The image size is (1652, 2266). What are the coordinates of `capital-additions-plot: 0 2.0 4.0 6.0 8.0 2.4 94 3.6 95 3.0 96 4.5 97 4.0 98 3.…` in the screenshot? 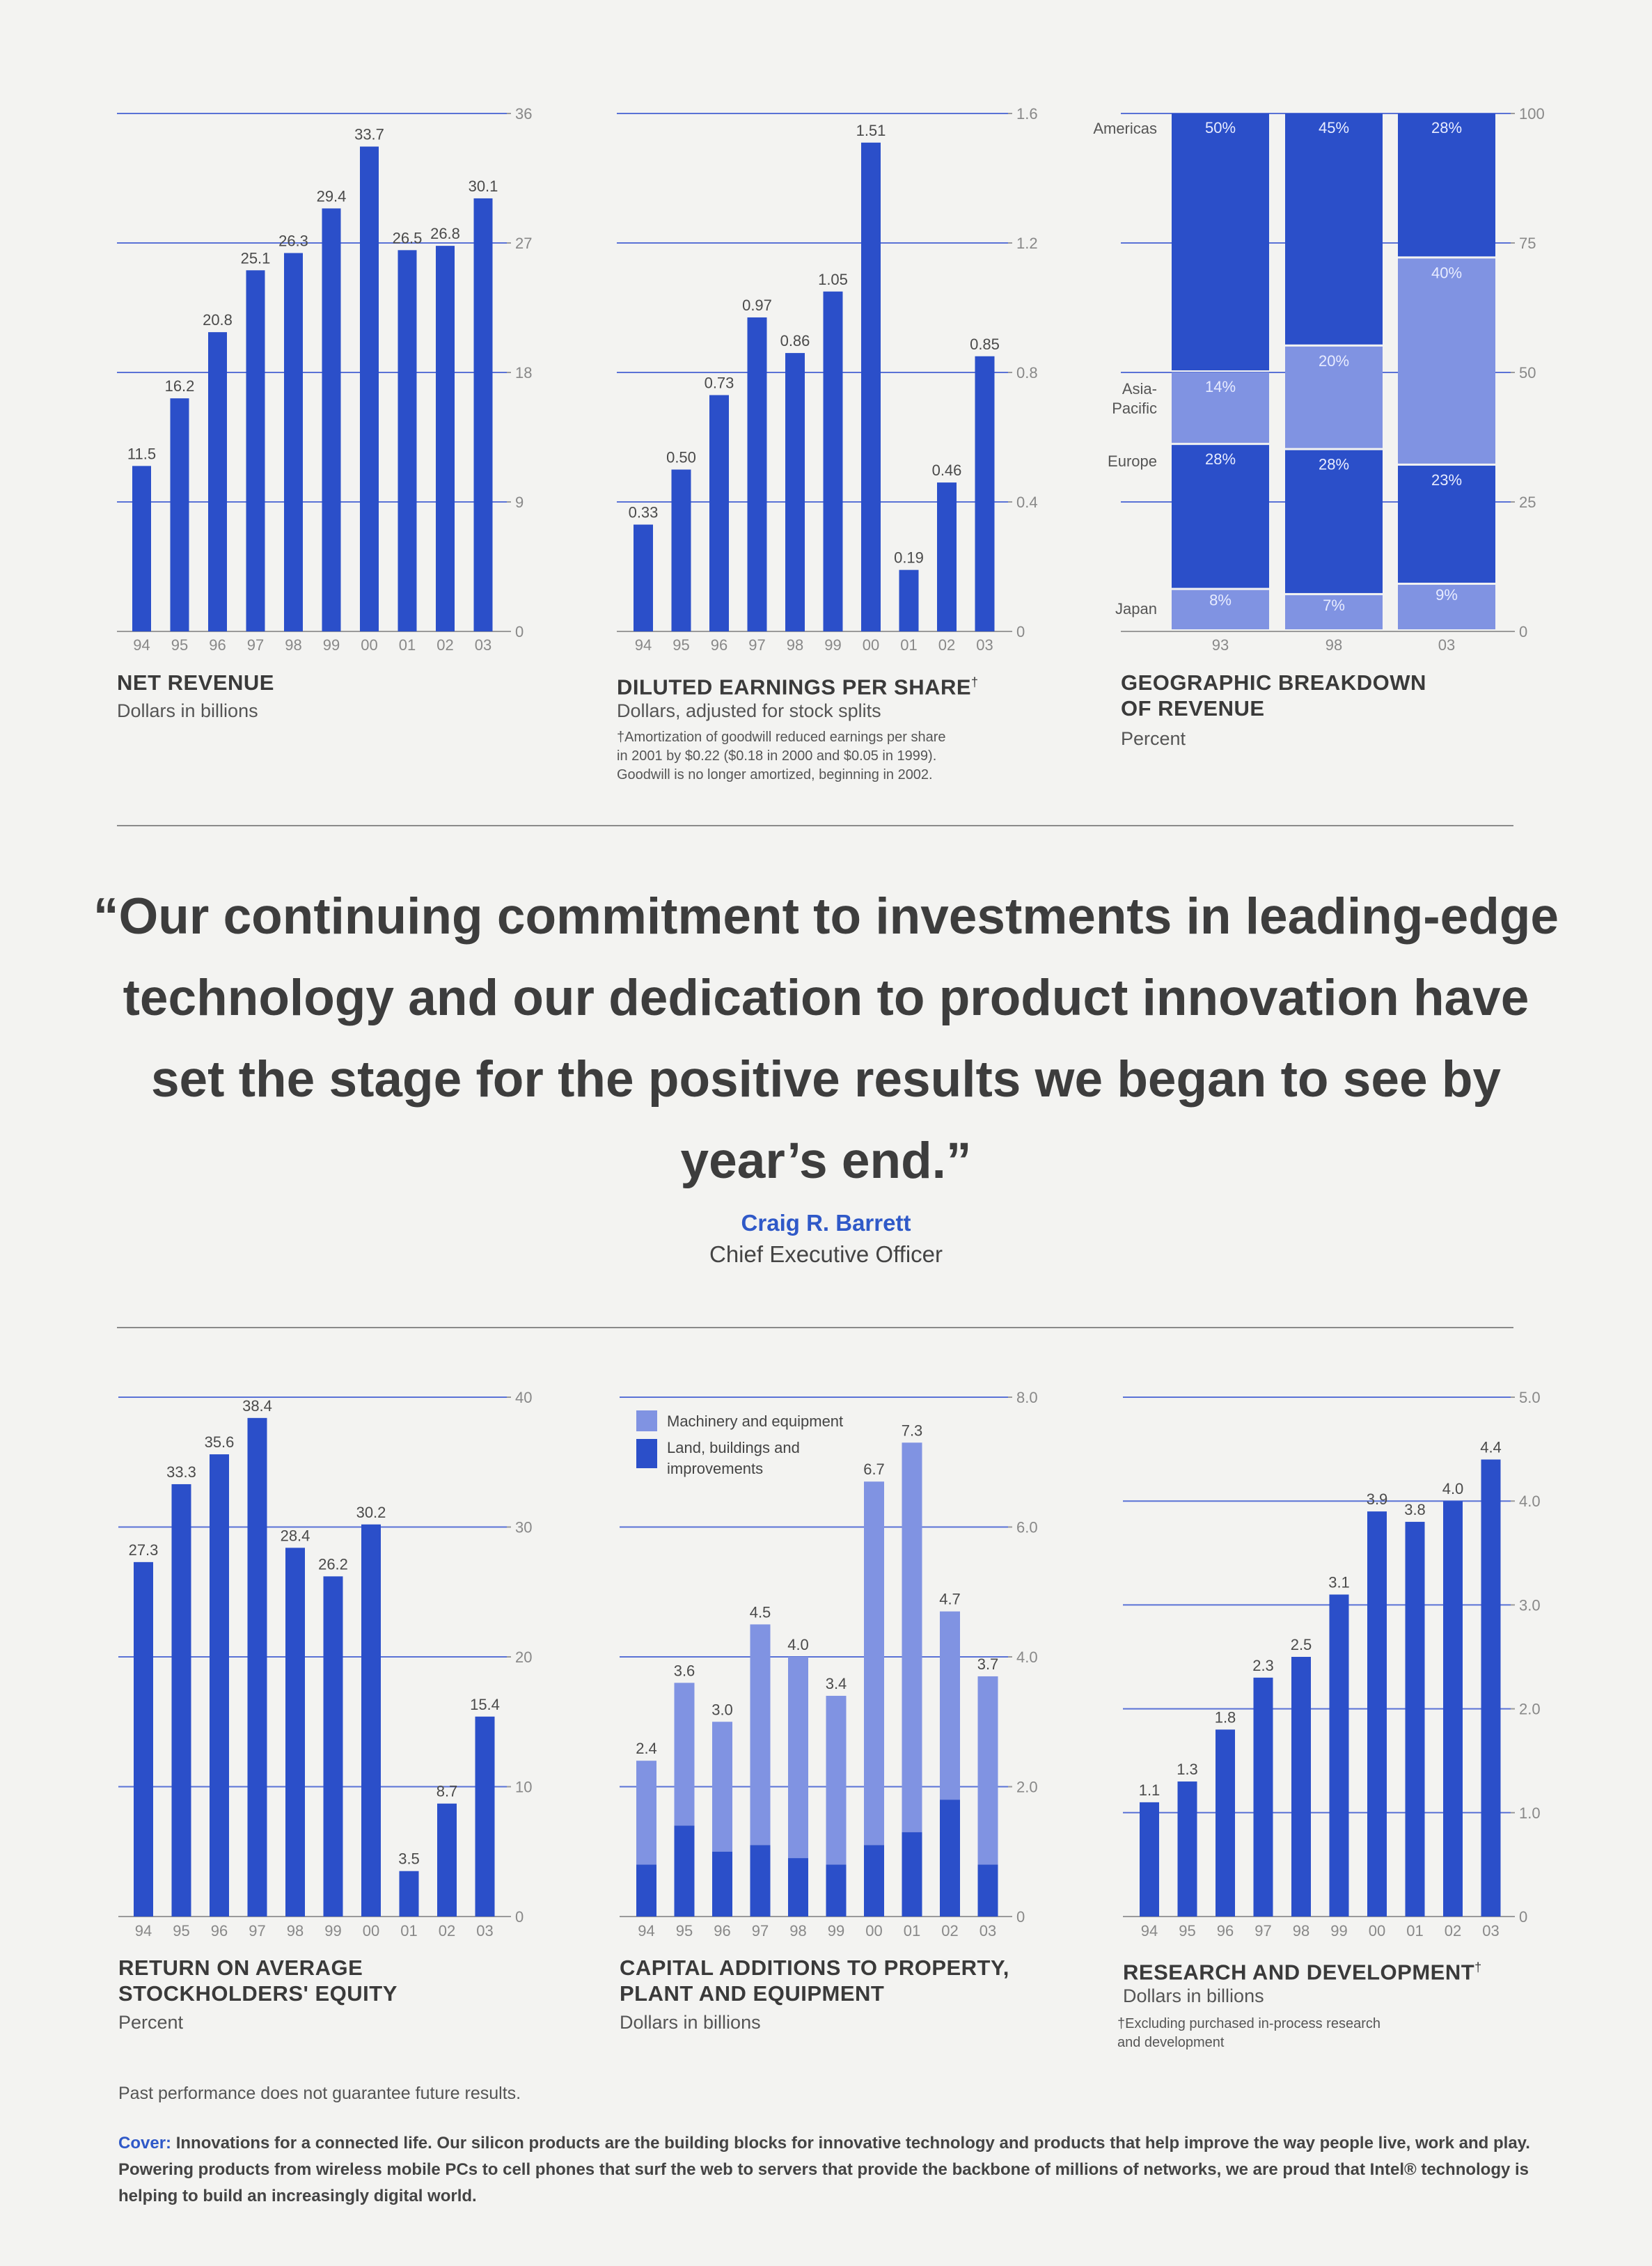 It's located at (829, 1664).